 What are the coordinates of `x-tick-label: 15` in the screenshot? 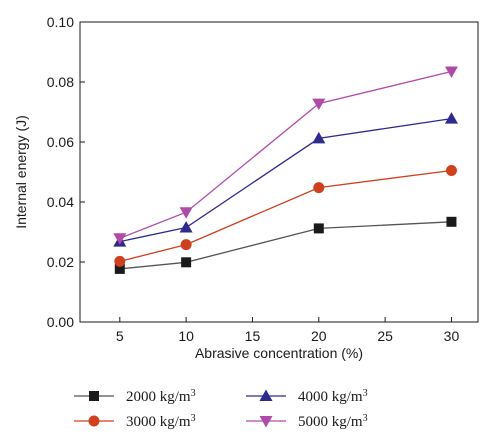 It's located at (253, 336).